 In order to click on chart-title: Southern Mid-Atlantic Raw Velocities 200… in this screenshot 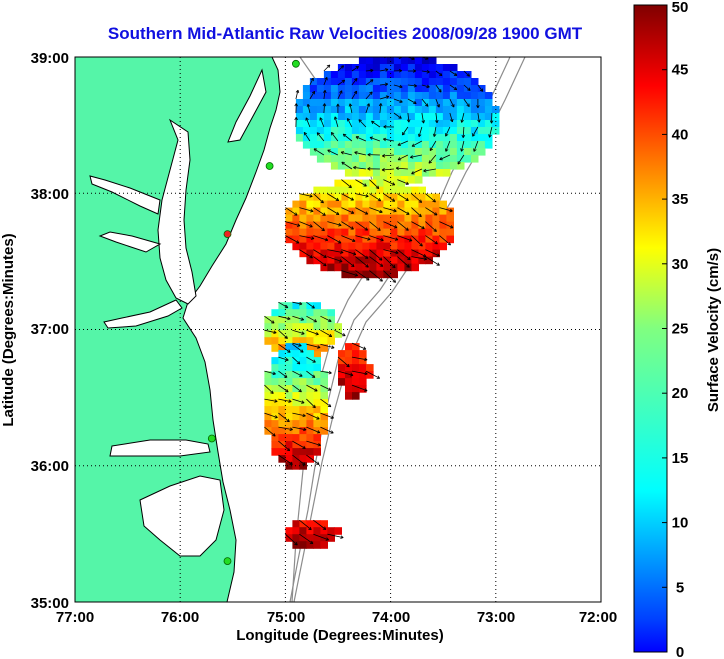, I will do `click(345, 33)`.